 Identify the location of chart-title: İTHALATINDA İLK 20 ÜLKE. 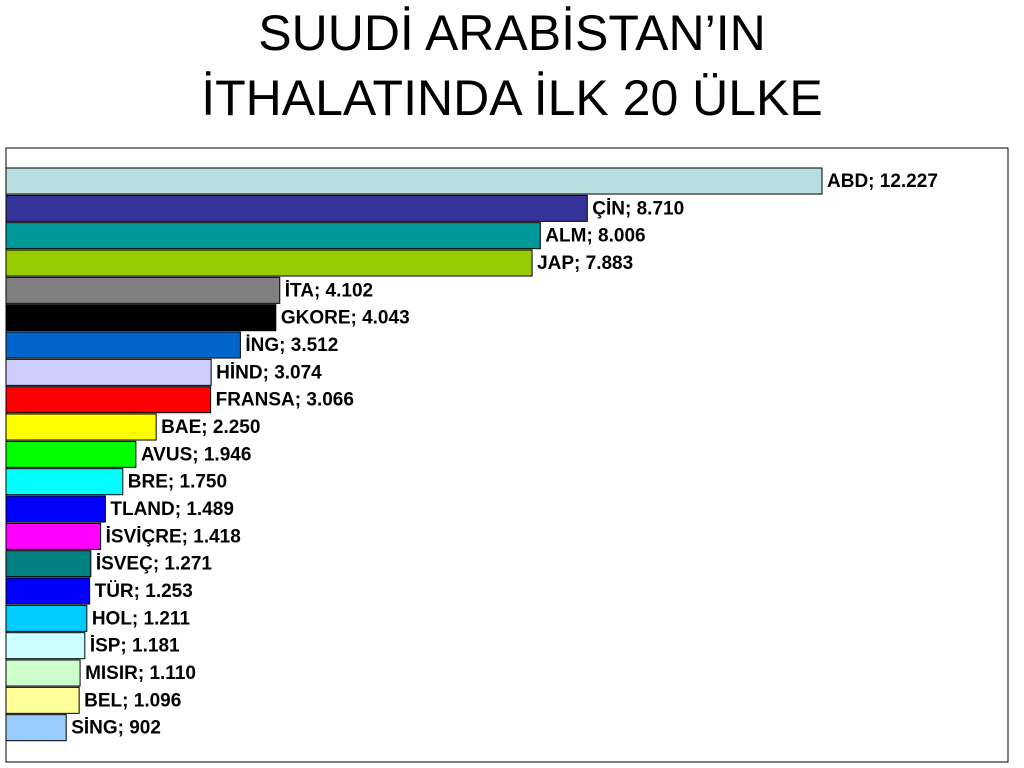
(512, 98).